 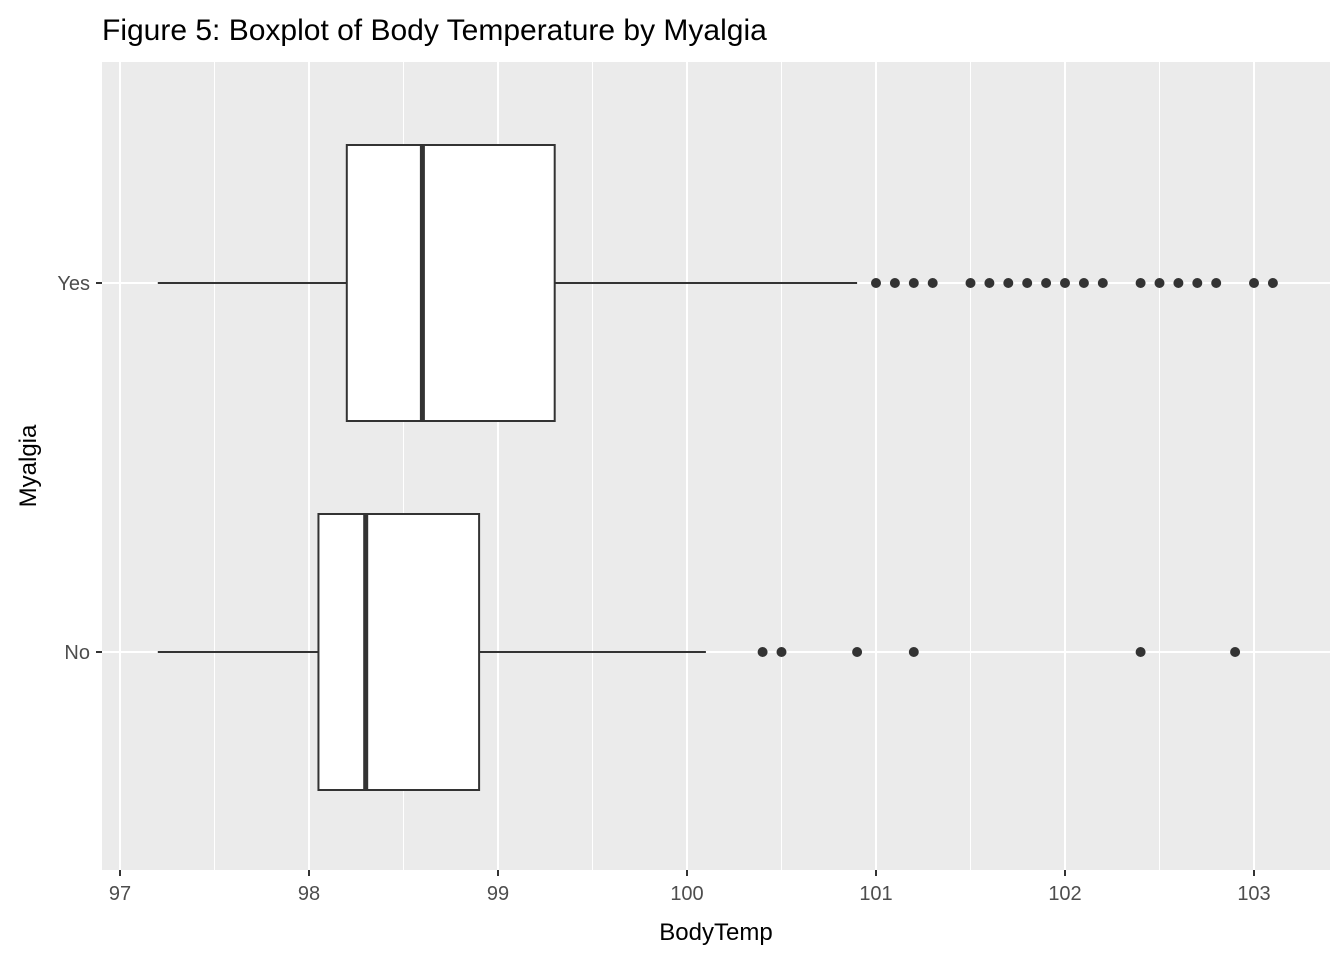 What do you see at coordinates (875, 894) in the screenshot?
I see `x-tick-label: 101` at bounding box center [875, 894].